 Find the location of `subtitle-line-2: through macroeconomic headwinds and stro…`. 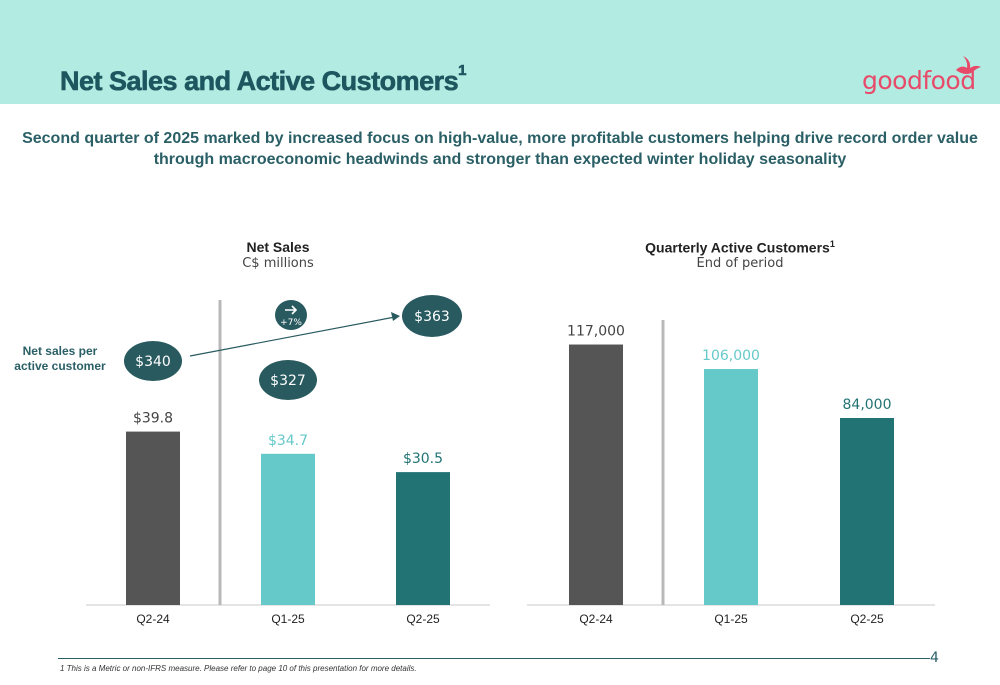

subtitle-line-2: through macroeconomic headwinds and stro… is located at coordinates (500, 159).